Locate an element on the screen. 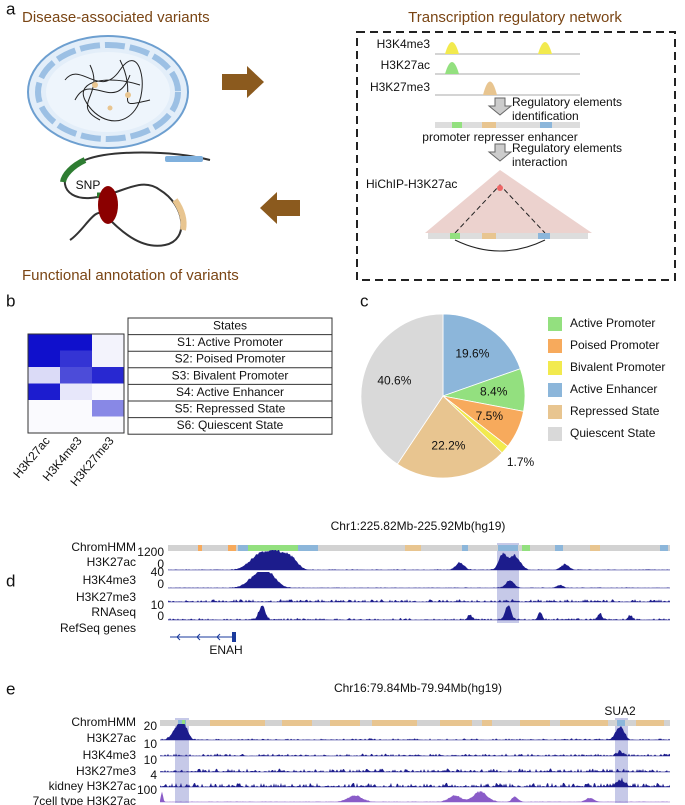  region-title: Chr1:225.82Mb-225.92Mb(hg19) is located at coordinates (418, 526).